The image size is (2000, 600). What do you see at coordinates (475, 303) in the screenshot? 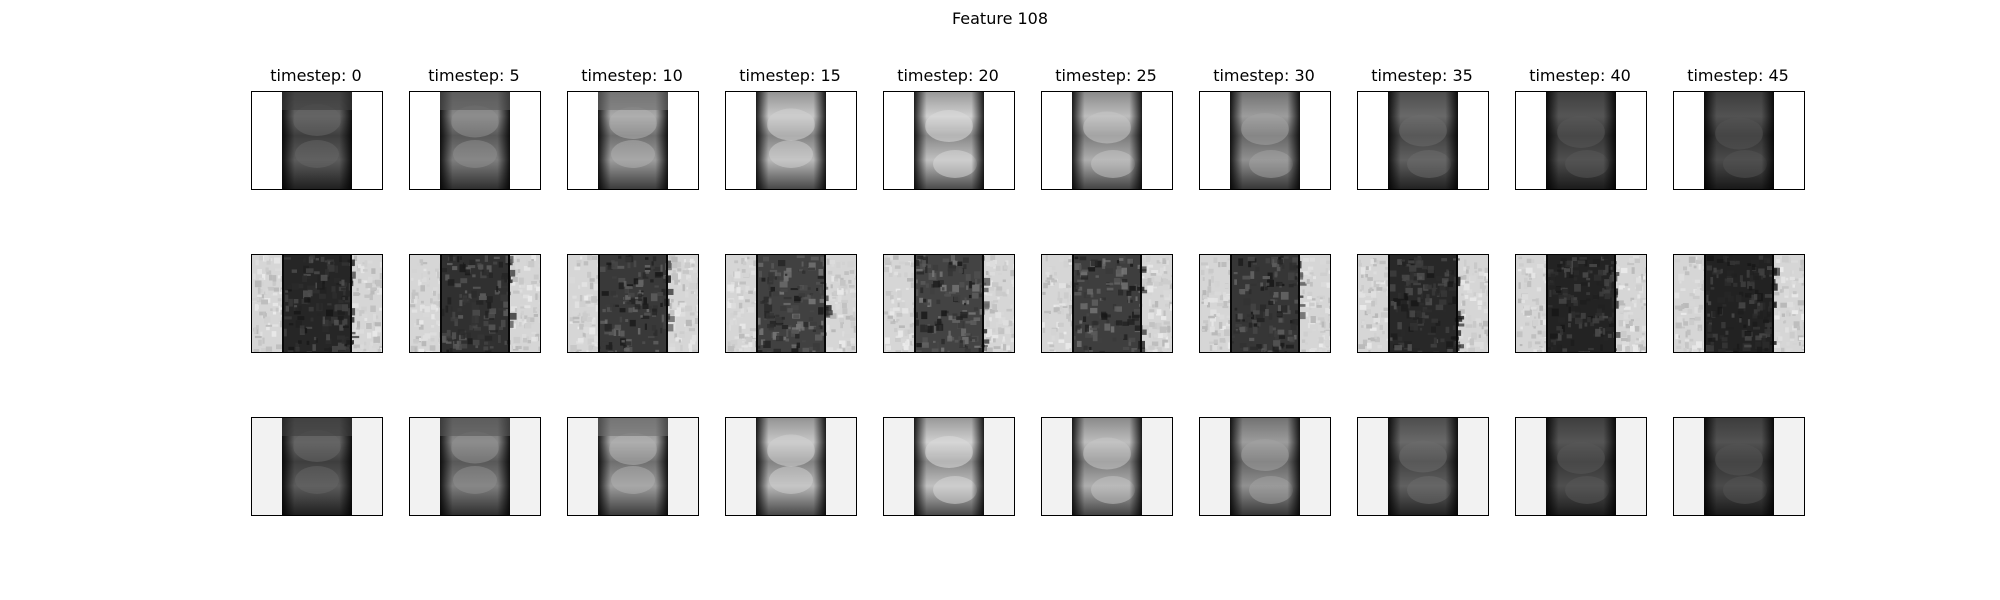
I see `panel-r1-c1` at bounding box center [475, 303].